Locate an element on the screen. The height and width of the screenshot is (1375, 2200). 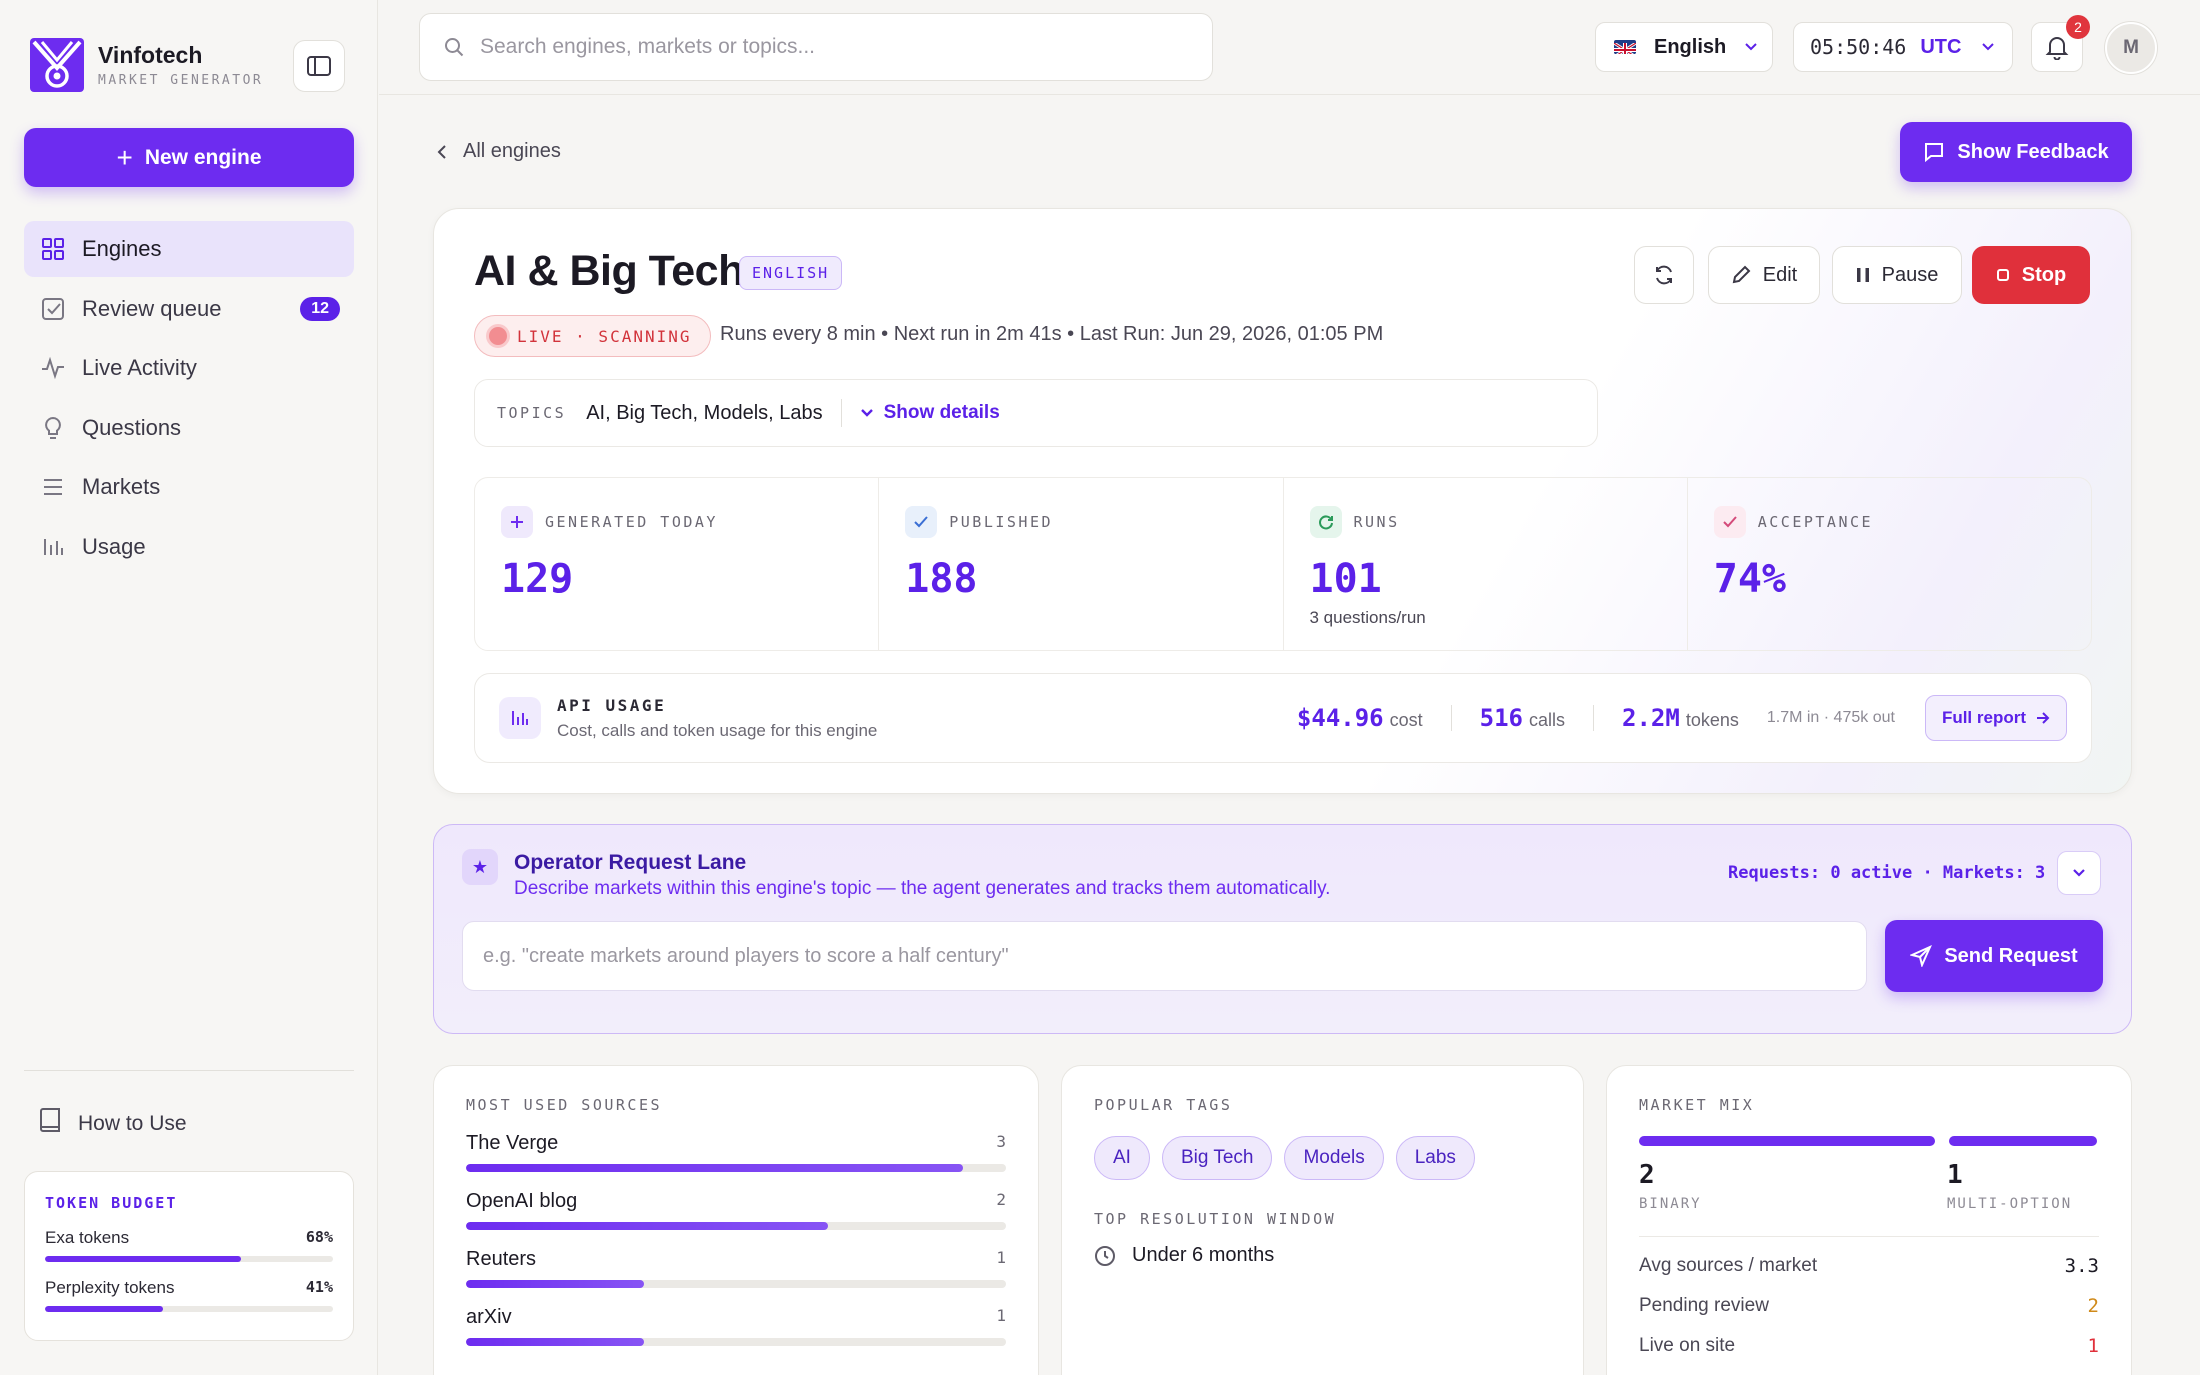
show-feedback-button: Show Feedback is located at coordinates (2016, 152).